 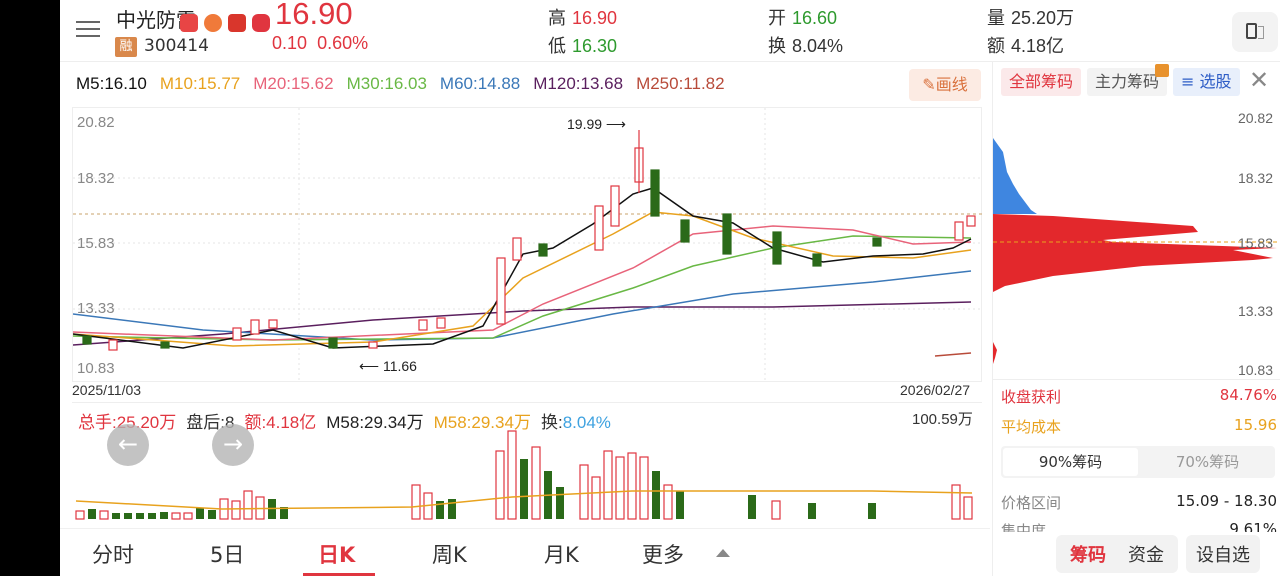 What do you see at coordinates (1031, 18) in the screenshot?
I see `quote-volume: 量 25.20万` at bounding box center [1031, 18].